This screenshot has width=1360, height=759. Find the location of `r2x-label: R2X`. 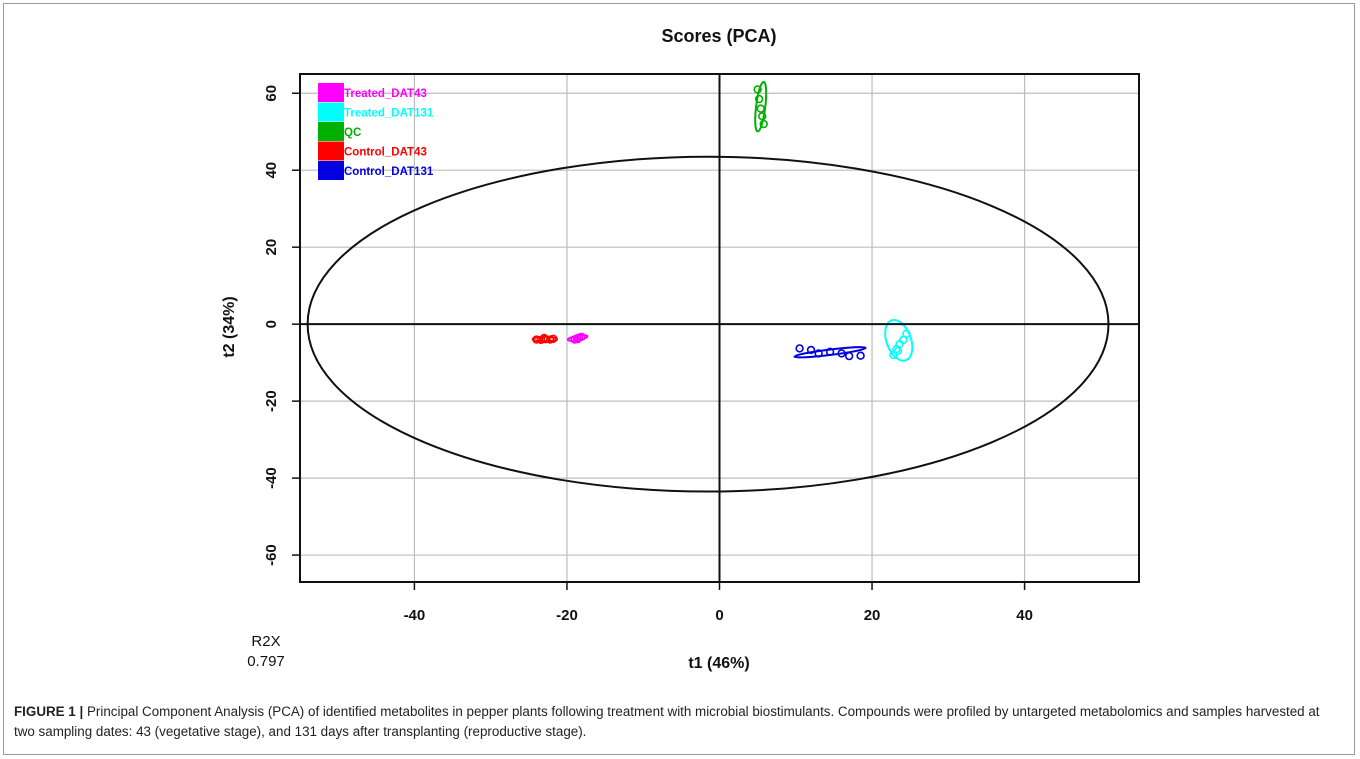

r2x-label: R2X is located at coordinates (265, 641).